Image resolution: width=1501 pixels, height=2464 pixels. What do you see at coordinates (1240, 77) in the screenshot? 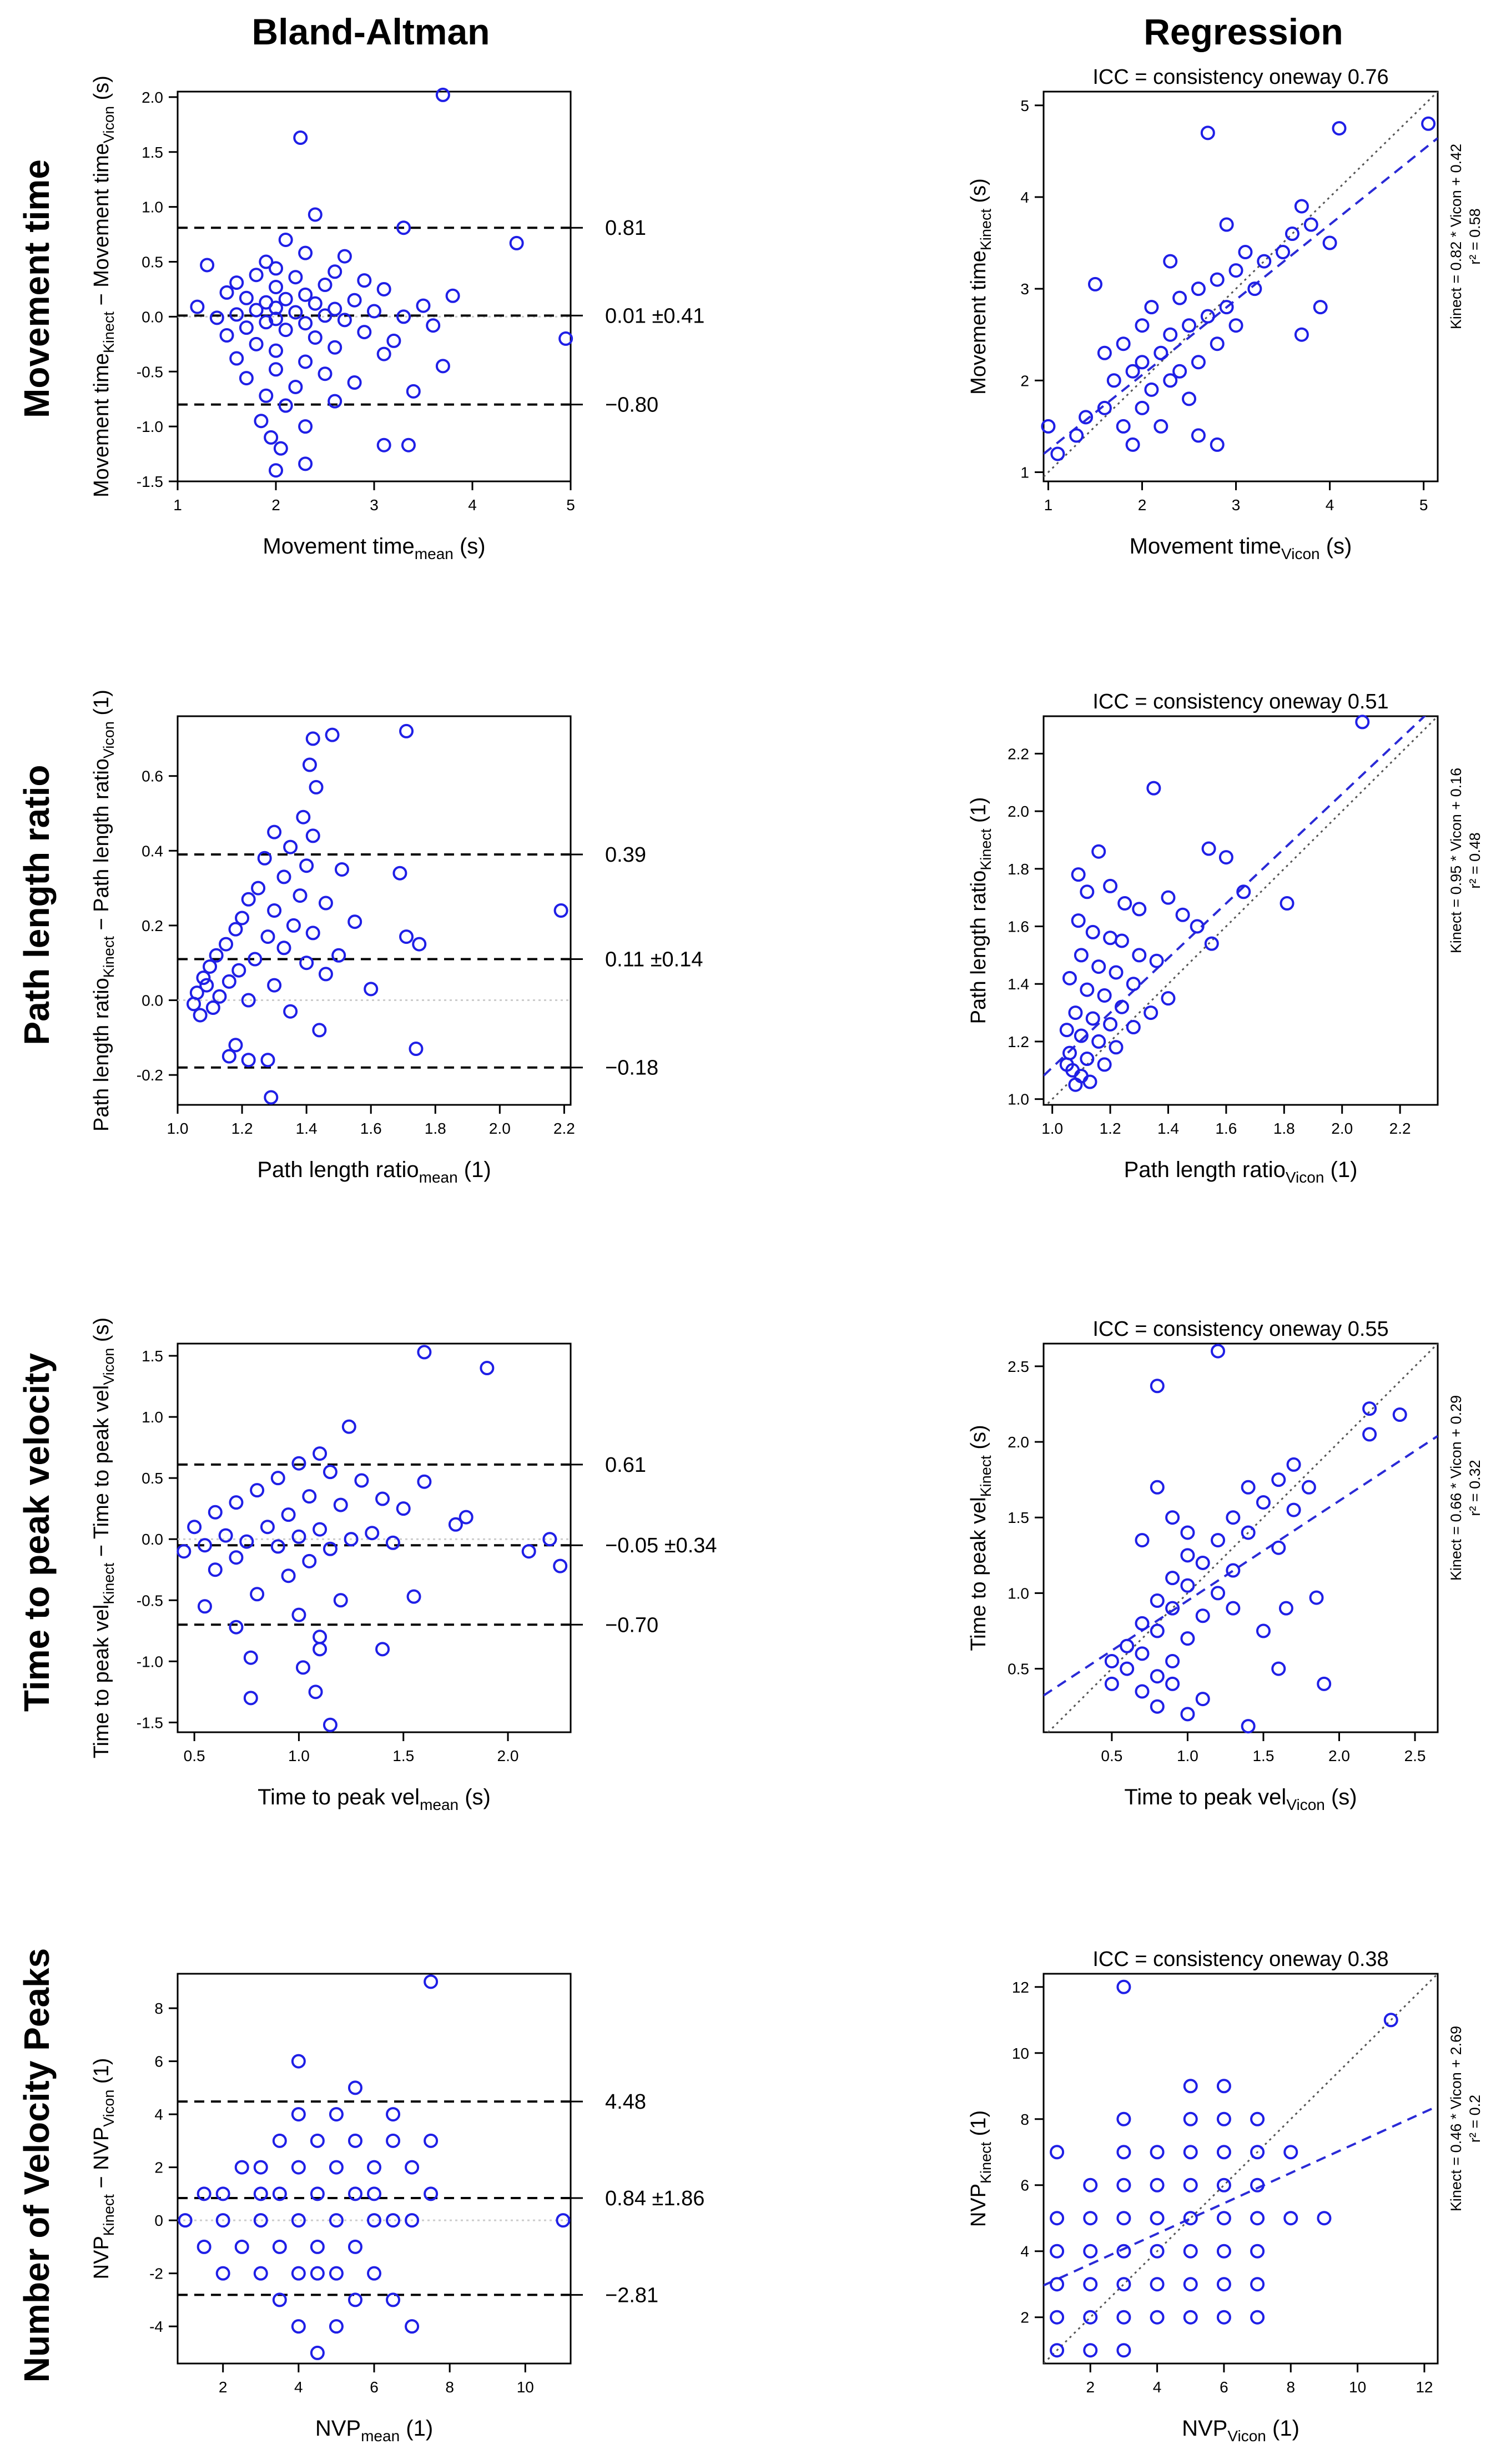
I see `icc-label: ICC = consistency oneway 0.76` at bounding box center [1240, 77].